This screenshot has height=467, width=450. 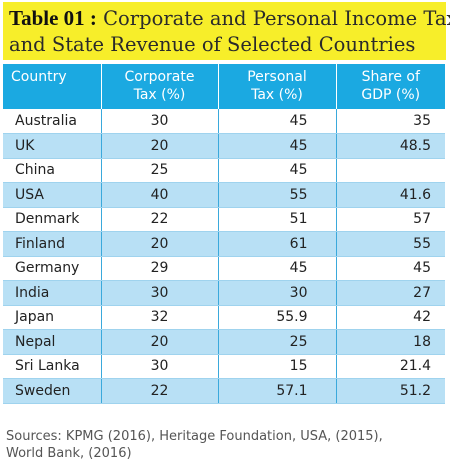 I want to click on table-row: Germany 29 45 45, so click(x=224, y=268).